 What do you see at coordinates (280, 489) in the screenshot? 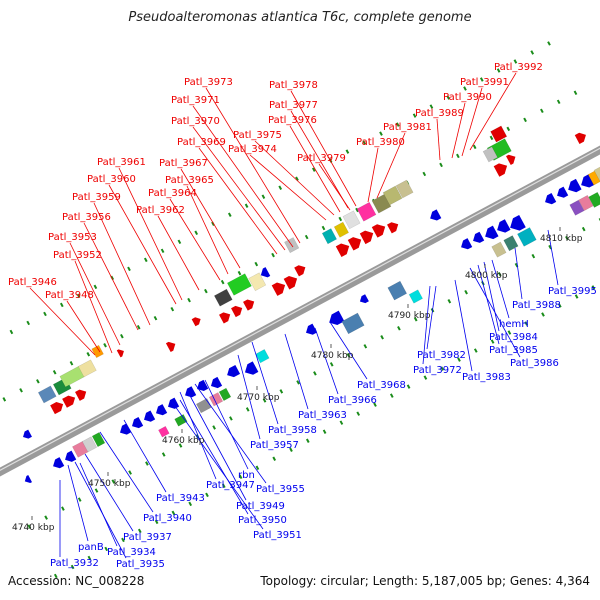
I see `lower-gene-label: Patl_3955` at bounding box center [280, 489].